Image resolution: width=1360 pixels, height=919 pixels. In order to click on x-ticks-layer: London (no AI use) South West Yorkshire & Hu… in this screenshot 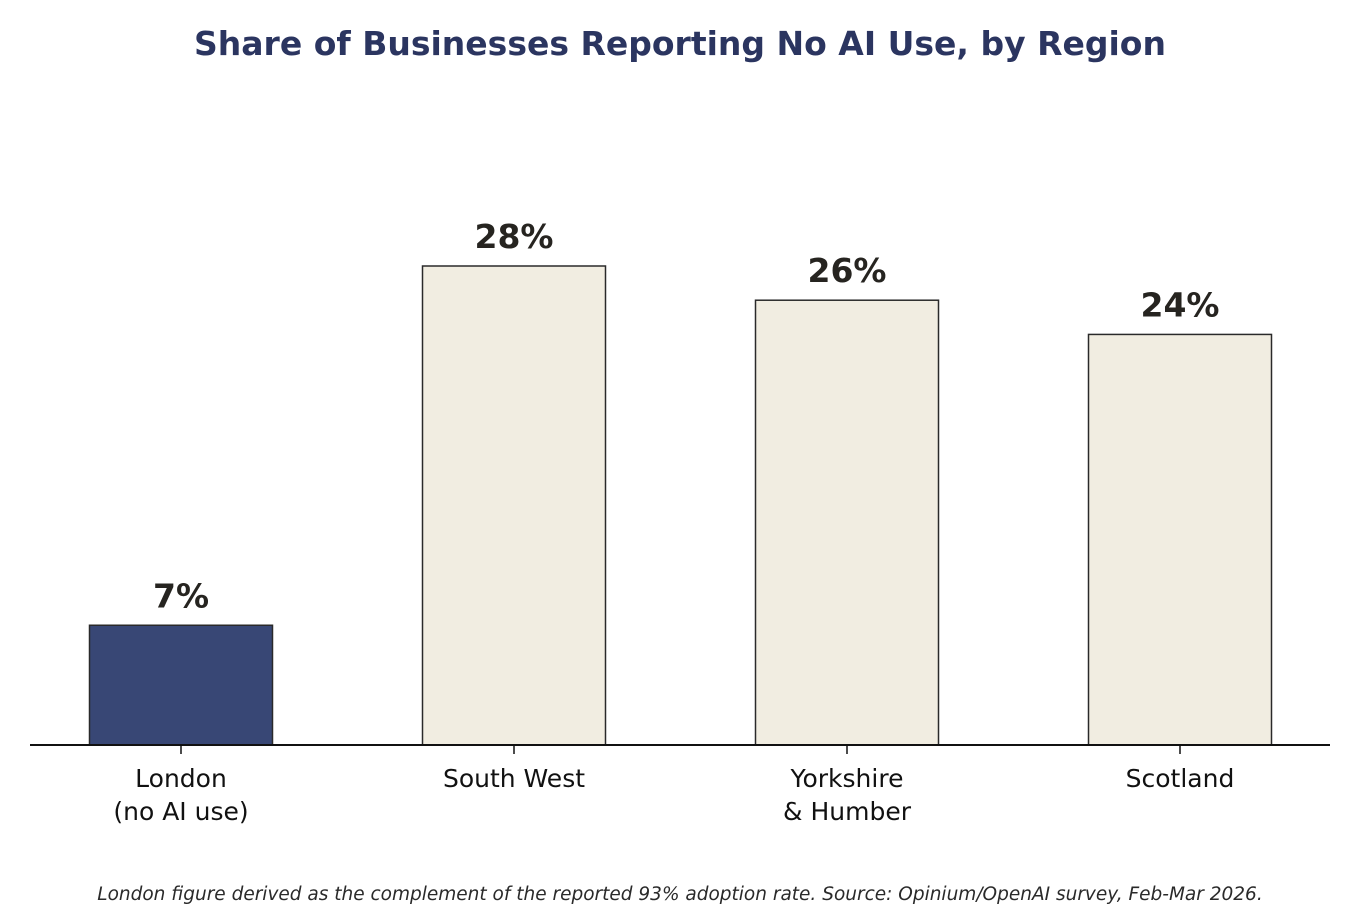, I will do `click(673, 785)`.